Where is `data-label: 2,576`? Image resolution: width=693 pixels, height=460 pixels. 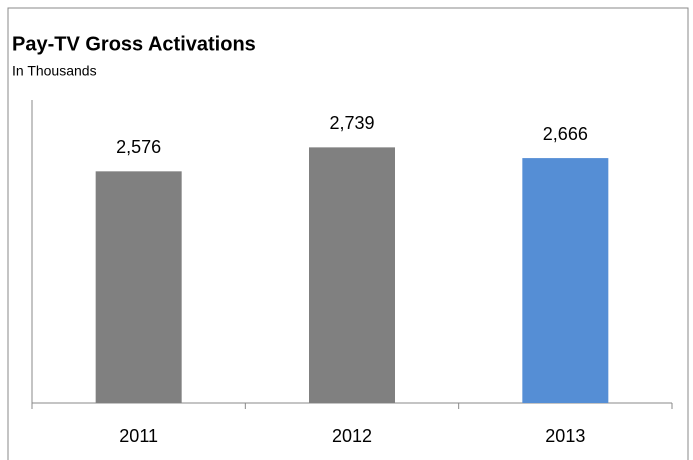
data-label: 2,576 is located at coordinates (138, 147).